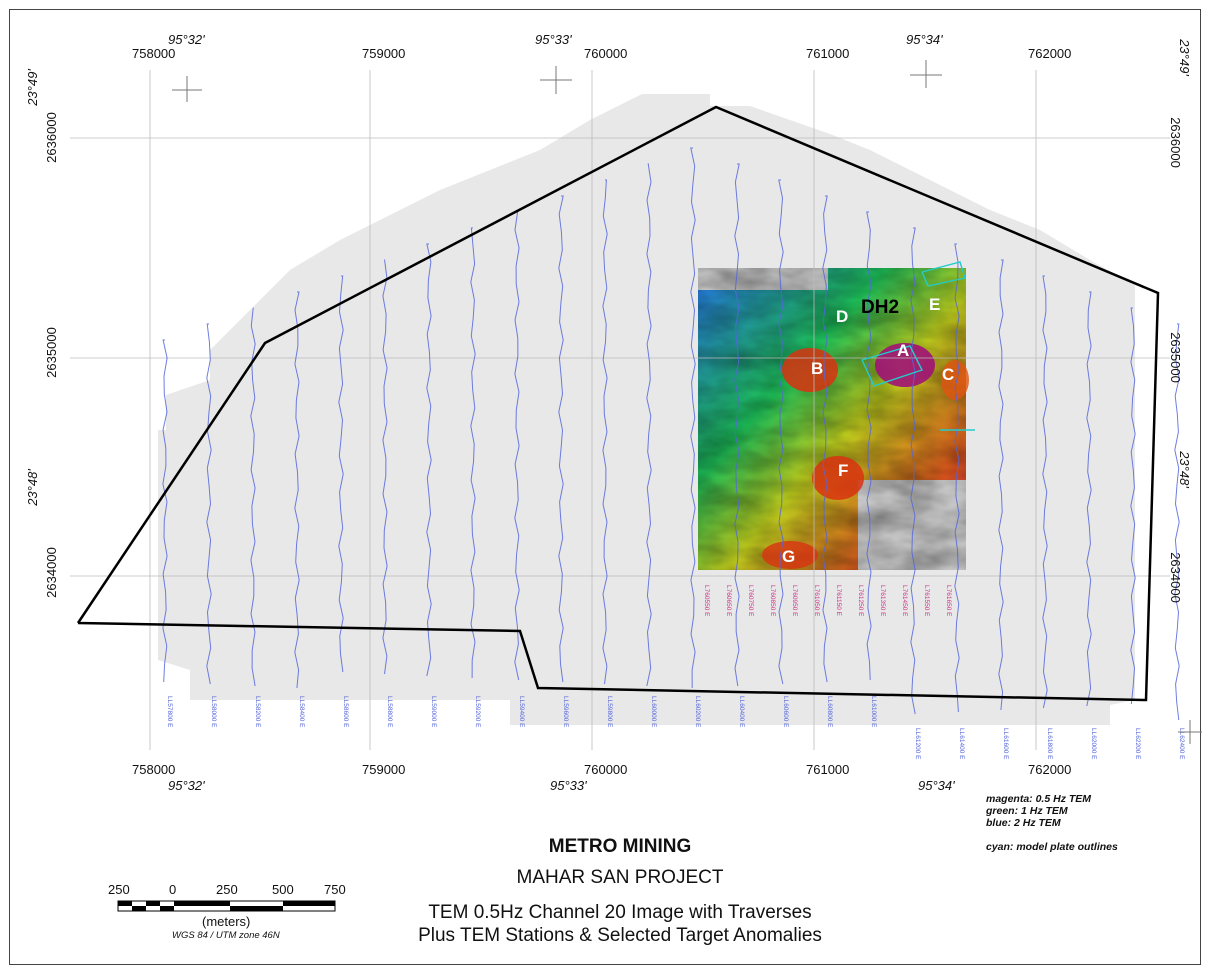 The height and width of the screenshot is (974, 1212). What do you see at coordinates (653, 712) in the screenshot?
I see `traverse-label: LL60000 E` at bounding box center [653, 712].